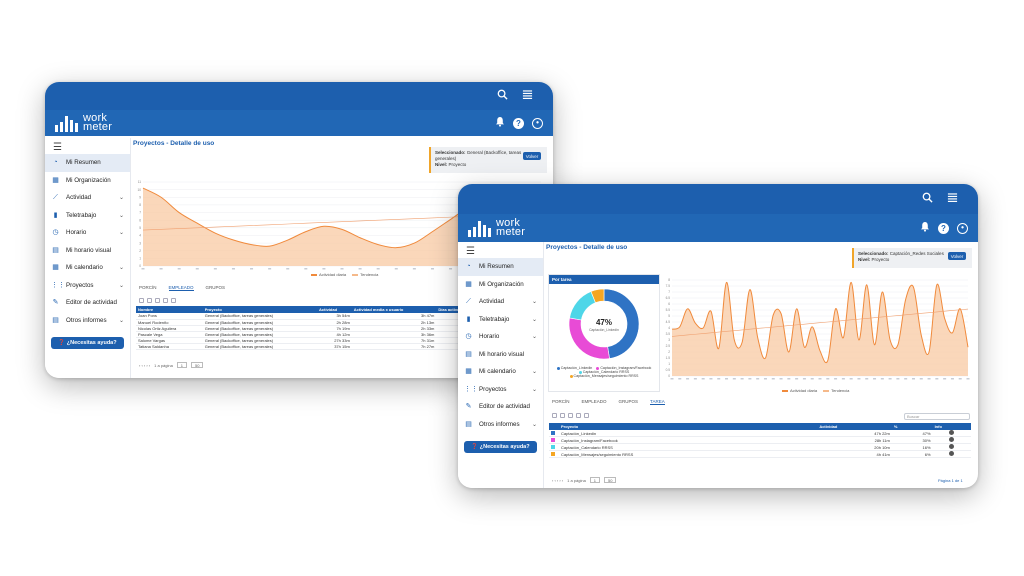  Describe the element at coordinates (394, 309) in the screenshot. I see `column-header: Actividad media x usuario` at that location.